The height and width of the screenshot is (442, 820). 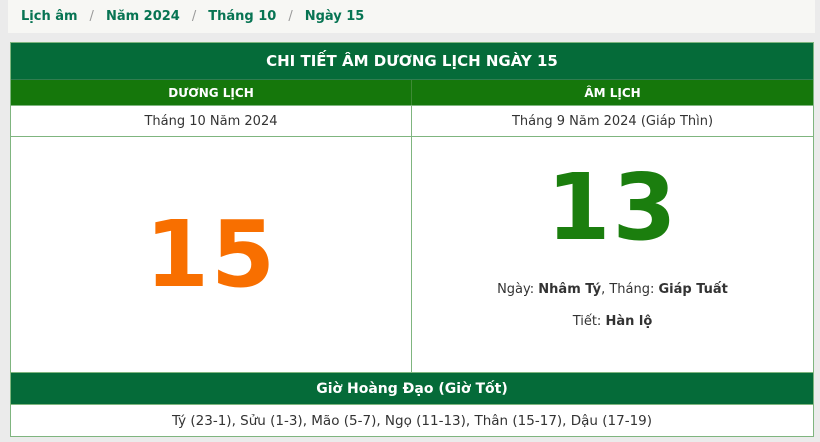 I want to click on breadcrumb-current-ngay-15: Ngày 15, so click(x=334, y=16).